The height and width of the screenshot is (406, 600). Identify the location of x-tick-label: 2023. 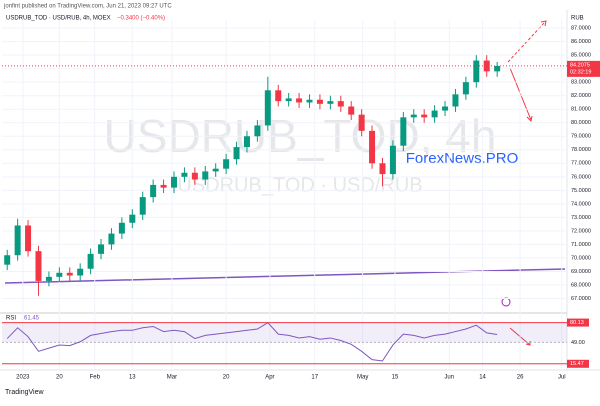
(23, 378).